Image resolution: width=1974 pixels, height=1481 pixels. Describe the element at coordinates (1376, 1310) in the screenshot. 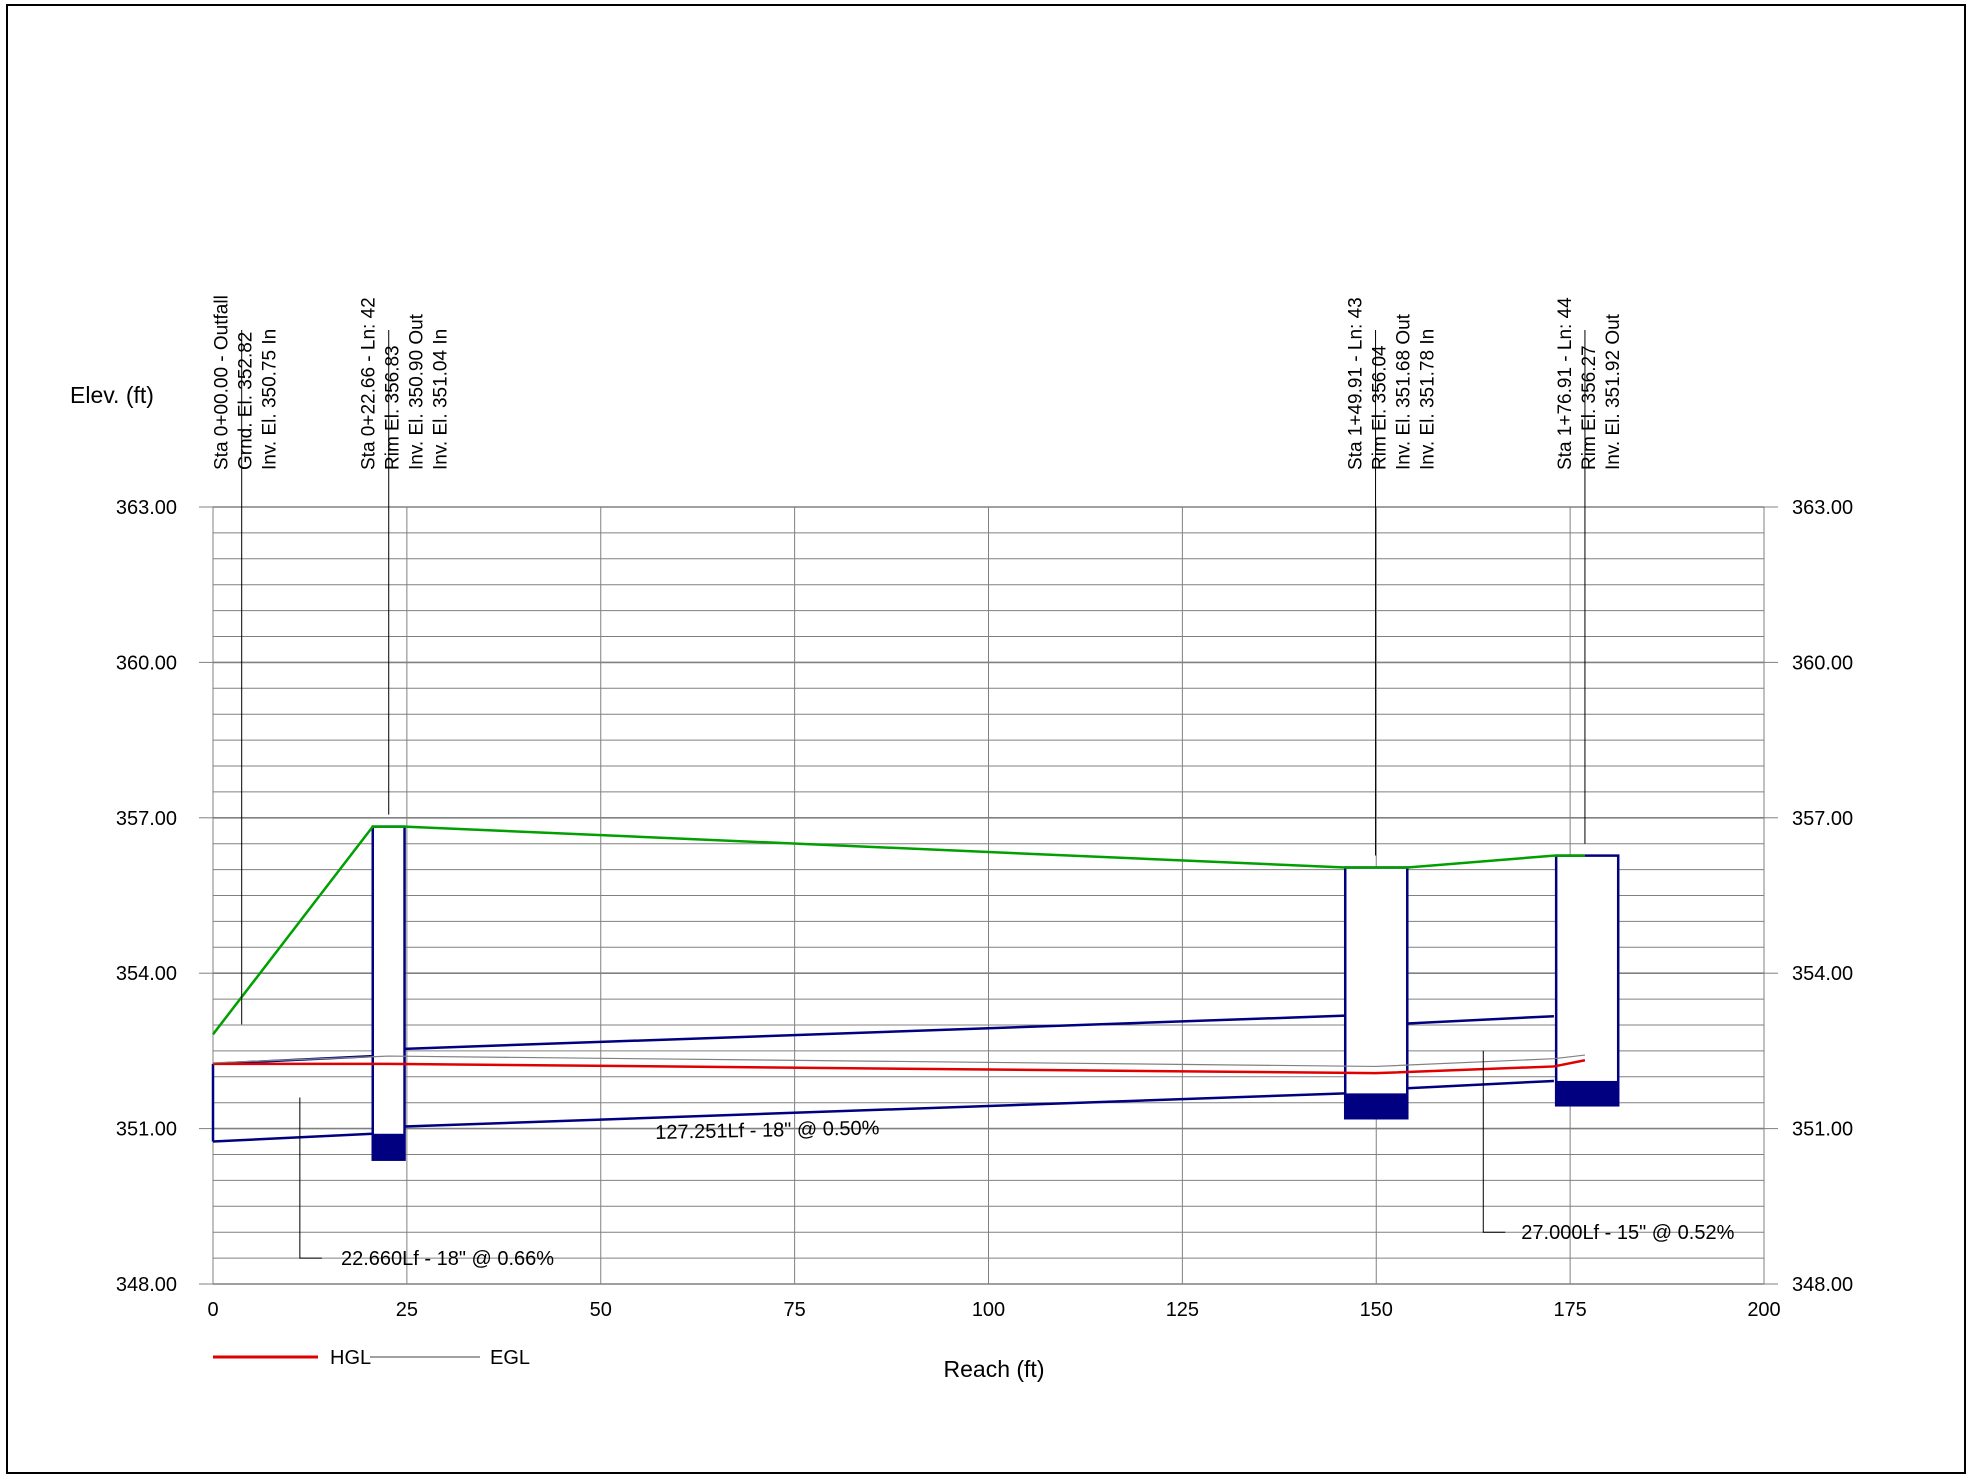

I see `x-tick-label: 150` at that location.